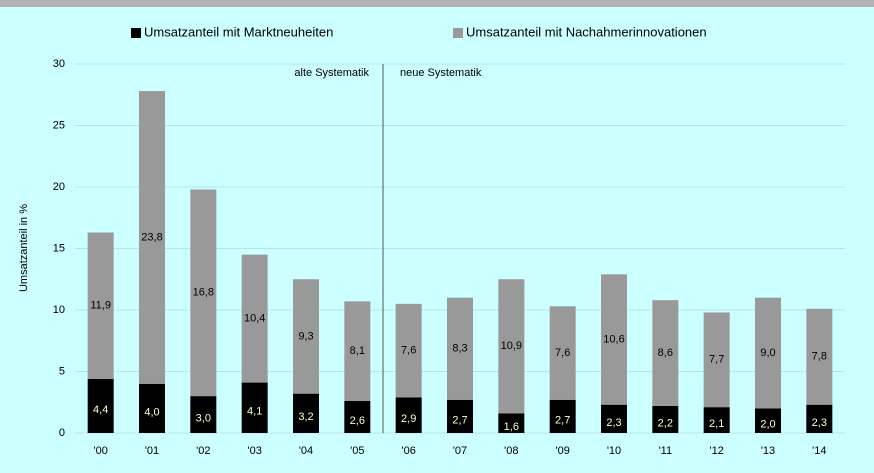 The width and height of the screenshot is (874, 473). Describe the element at coordinates (357, 451) in the screenshot. I see `x-tick-label: '05` at that location.